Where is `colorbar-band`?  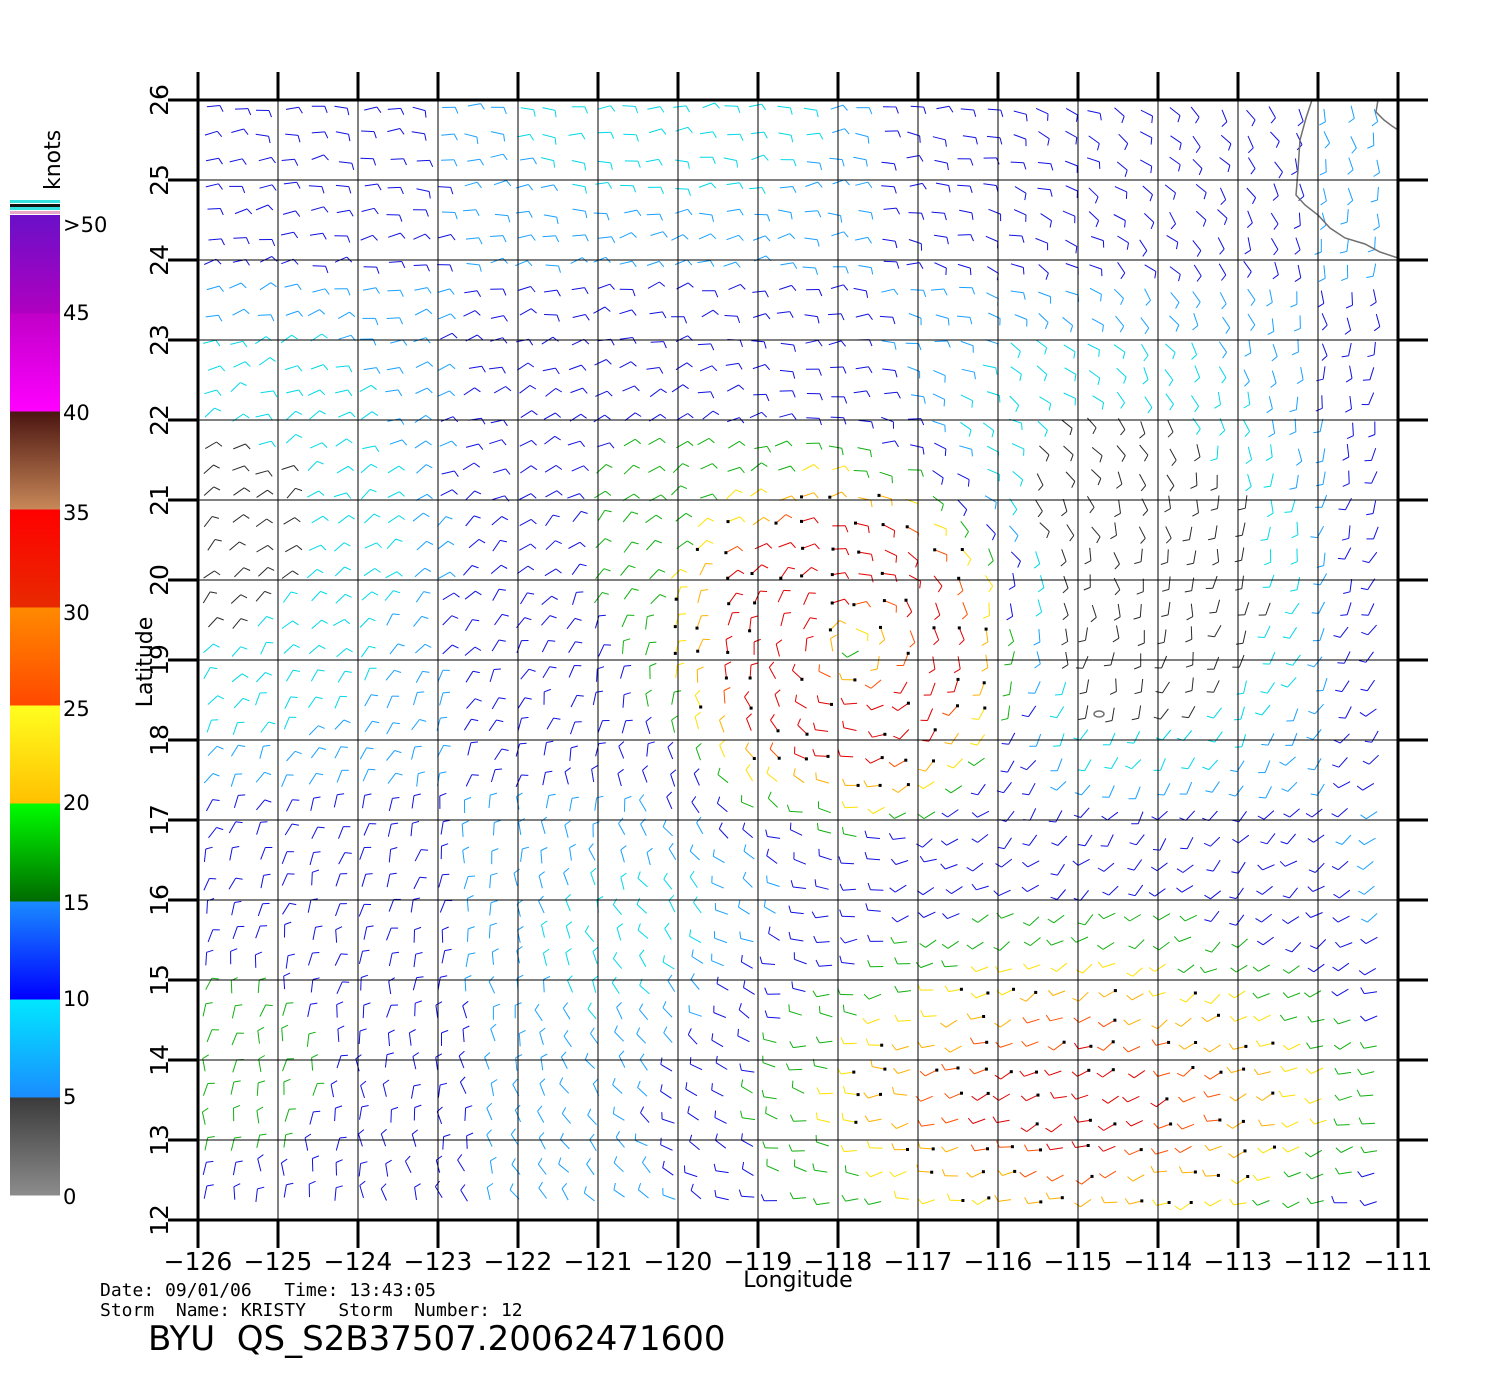 colorbar-band is located at coordinates (35, 754).